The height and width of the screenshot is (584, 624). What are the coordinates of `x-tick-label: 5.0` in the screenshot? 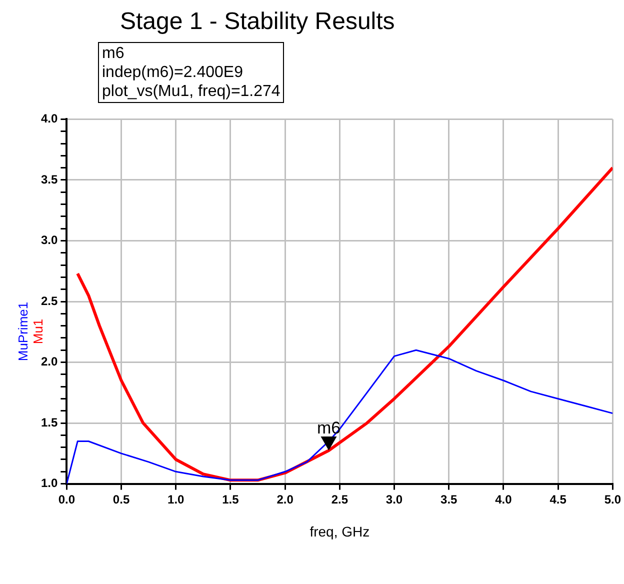 It's located at (613, 499).